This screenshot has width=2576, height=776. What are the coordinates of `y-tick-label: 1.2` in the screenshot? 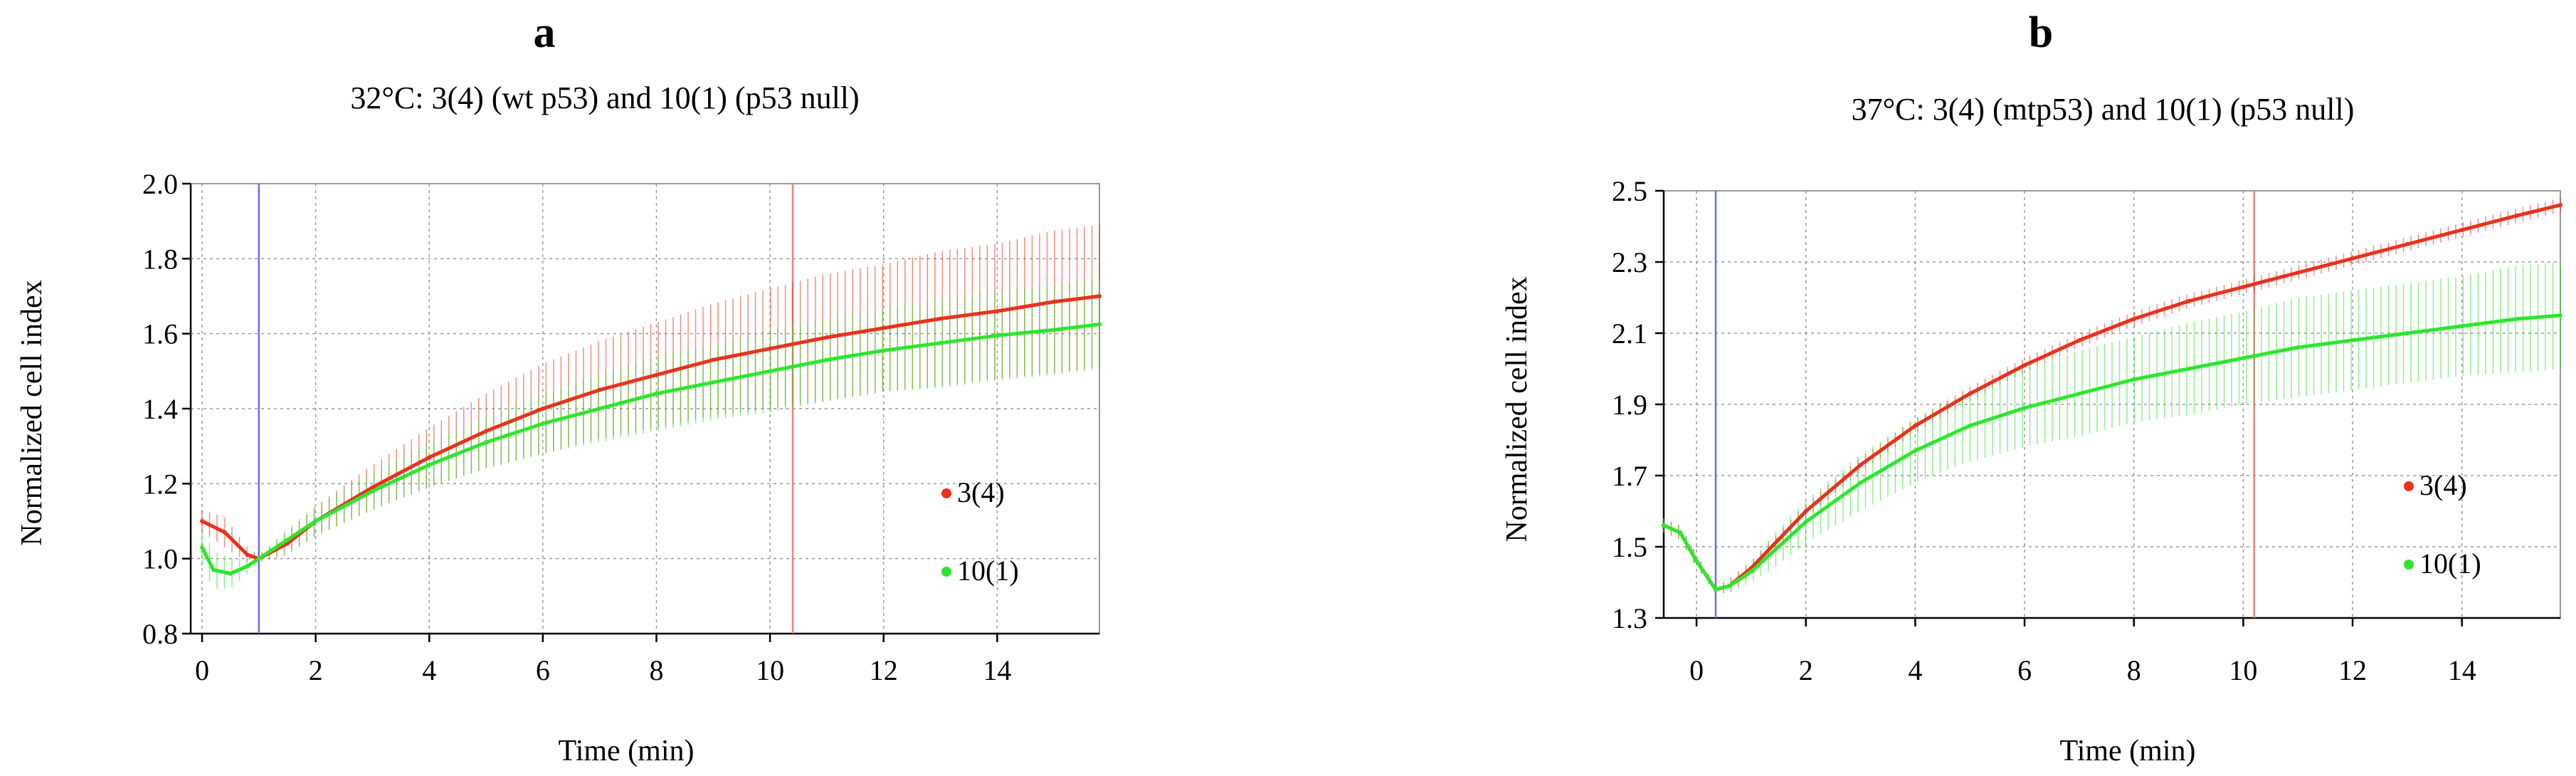 It's located at (160, 484).